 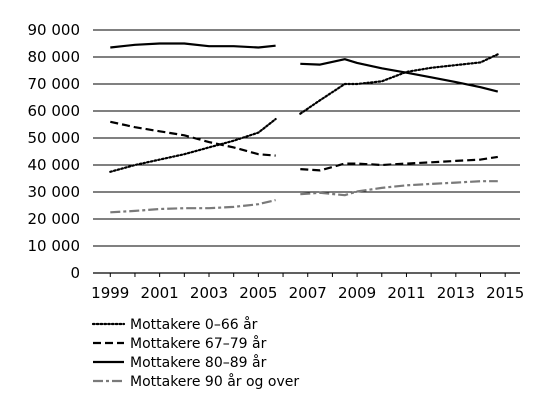 I want to click on y-tick-label: 10 000, so click(x=54, y=246).